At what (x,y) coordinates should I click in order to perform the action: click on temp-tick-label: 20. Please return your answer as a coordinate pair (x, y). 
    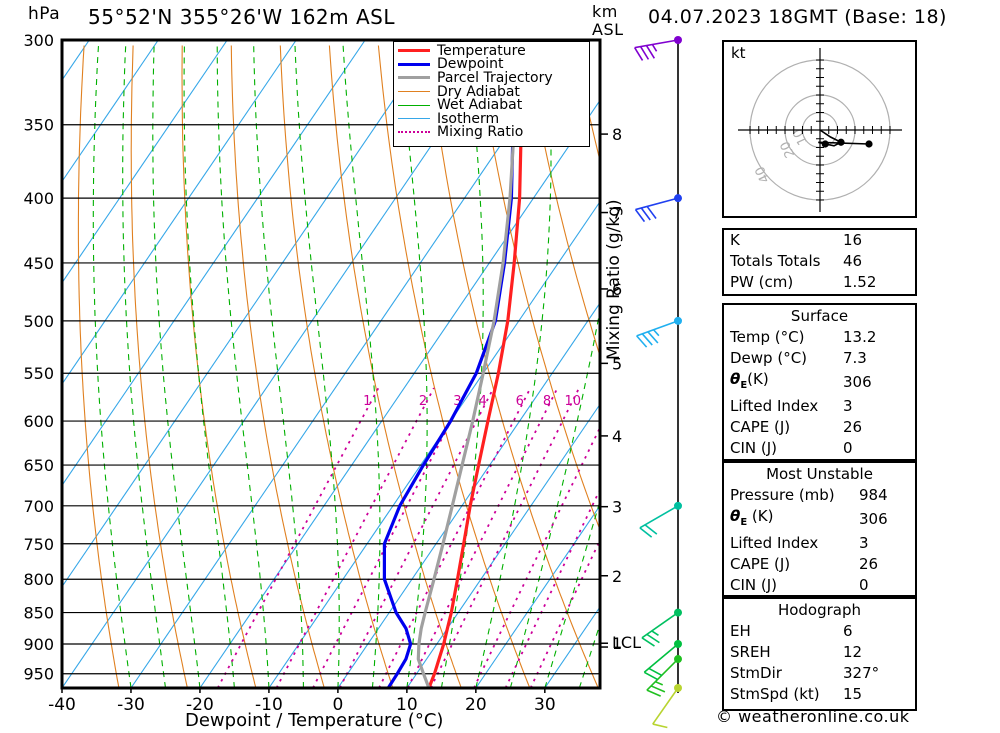
    Looking at the image, I should click on (476, 705).